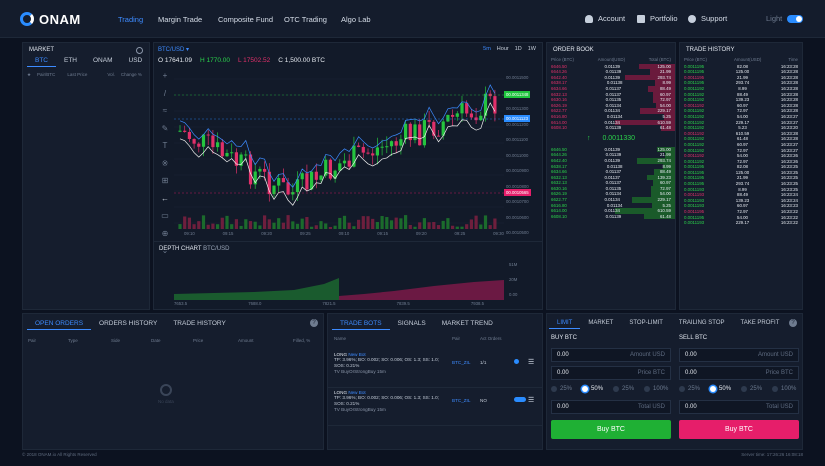 This screenshot has height=466, width=825. I want to click on tab-stop-limit: STOP-LIMIT, so click(646, 323).